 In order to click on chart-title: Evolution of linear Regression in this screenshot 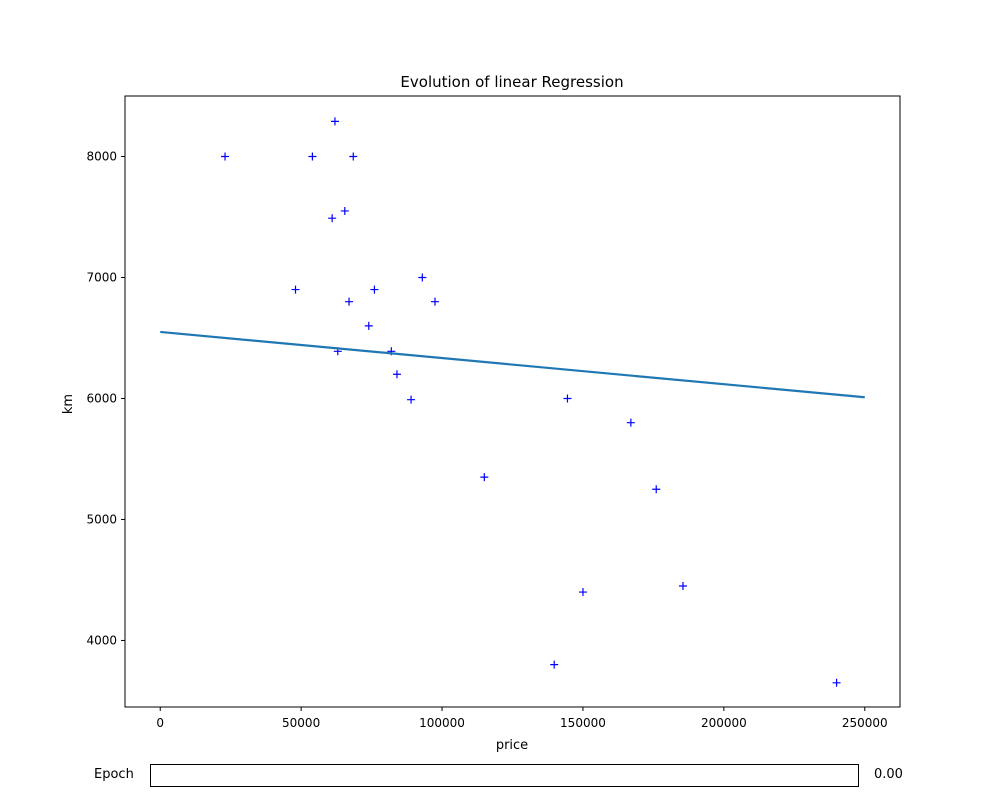, I will do `click(511, 82)`.